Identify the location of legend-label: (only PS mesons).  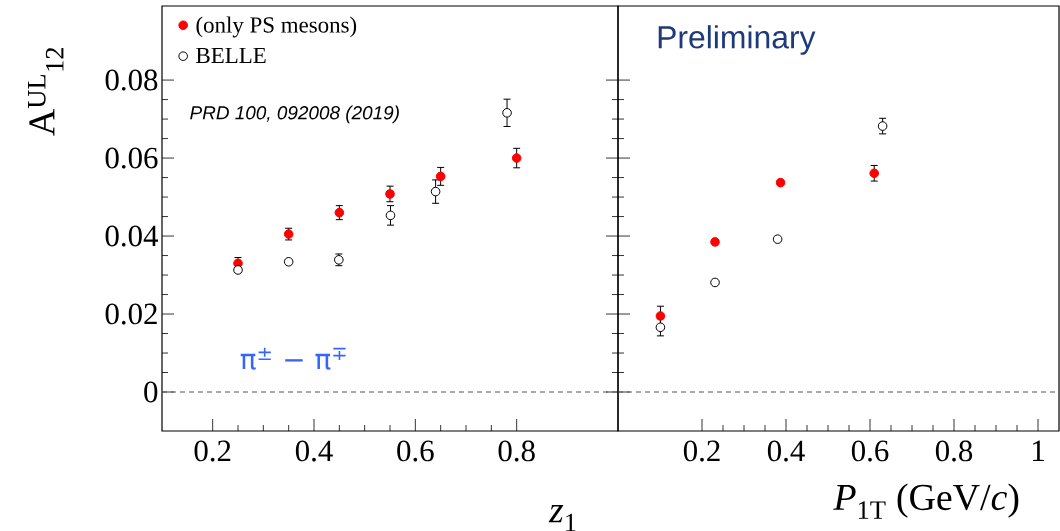
(276, 27).